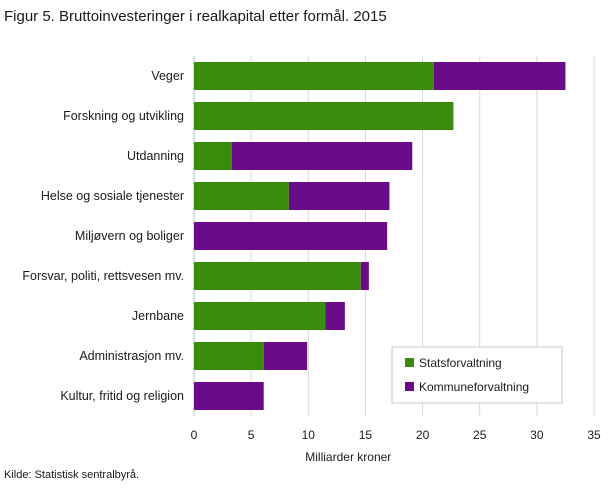 Image resolution: width=609 pixels, height=488 pixels. What do you see at coordinates (123, 116) in the screenshot?
I see `category-label: Forskning og utvikling` at bounding box center [123, 116].